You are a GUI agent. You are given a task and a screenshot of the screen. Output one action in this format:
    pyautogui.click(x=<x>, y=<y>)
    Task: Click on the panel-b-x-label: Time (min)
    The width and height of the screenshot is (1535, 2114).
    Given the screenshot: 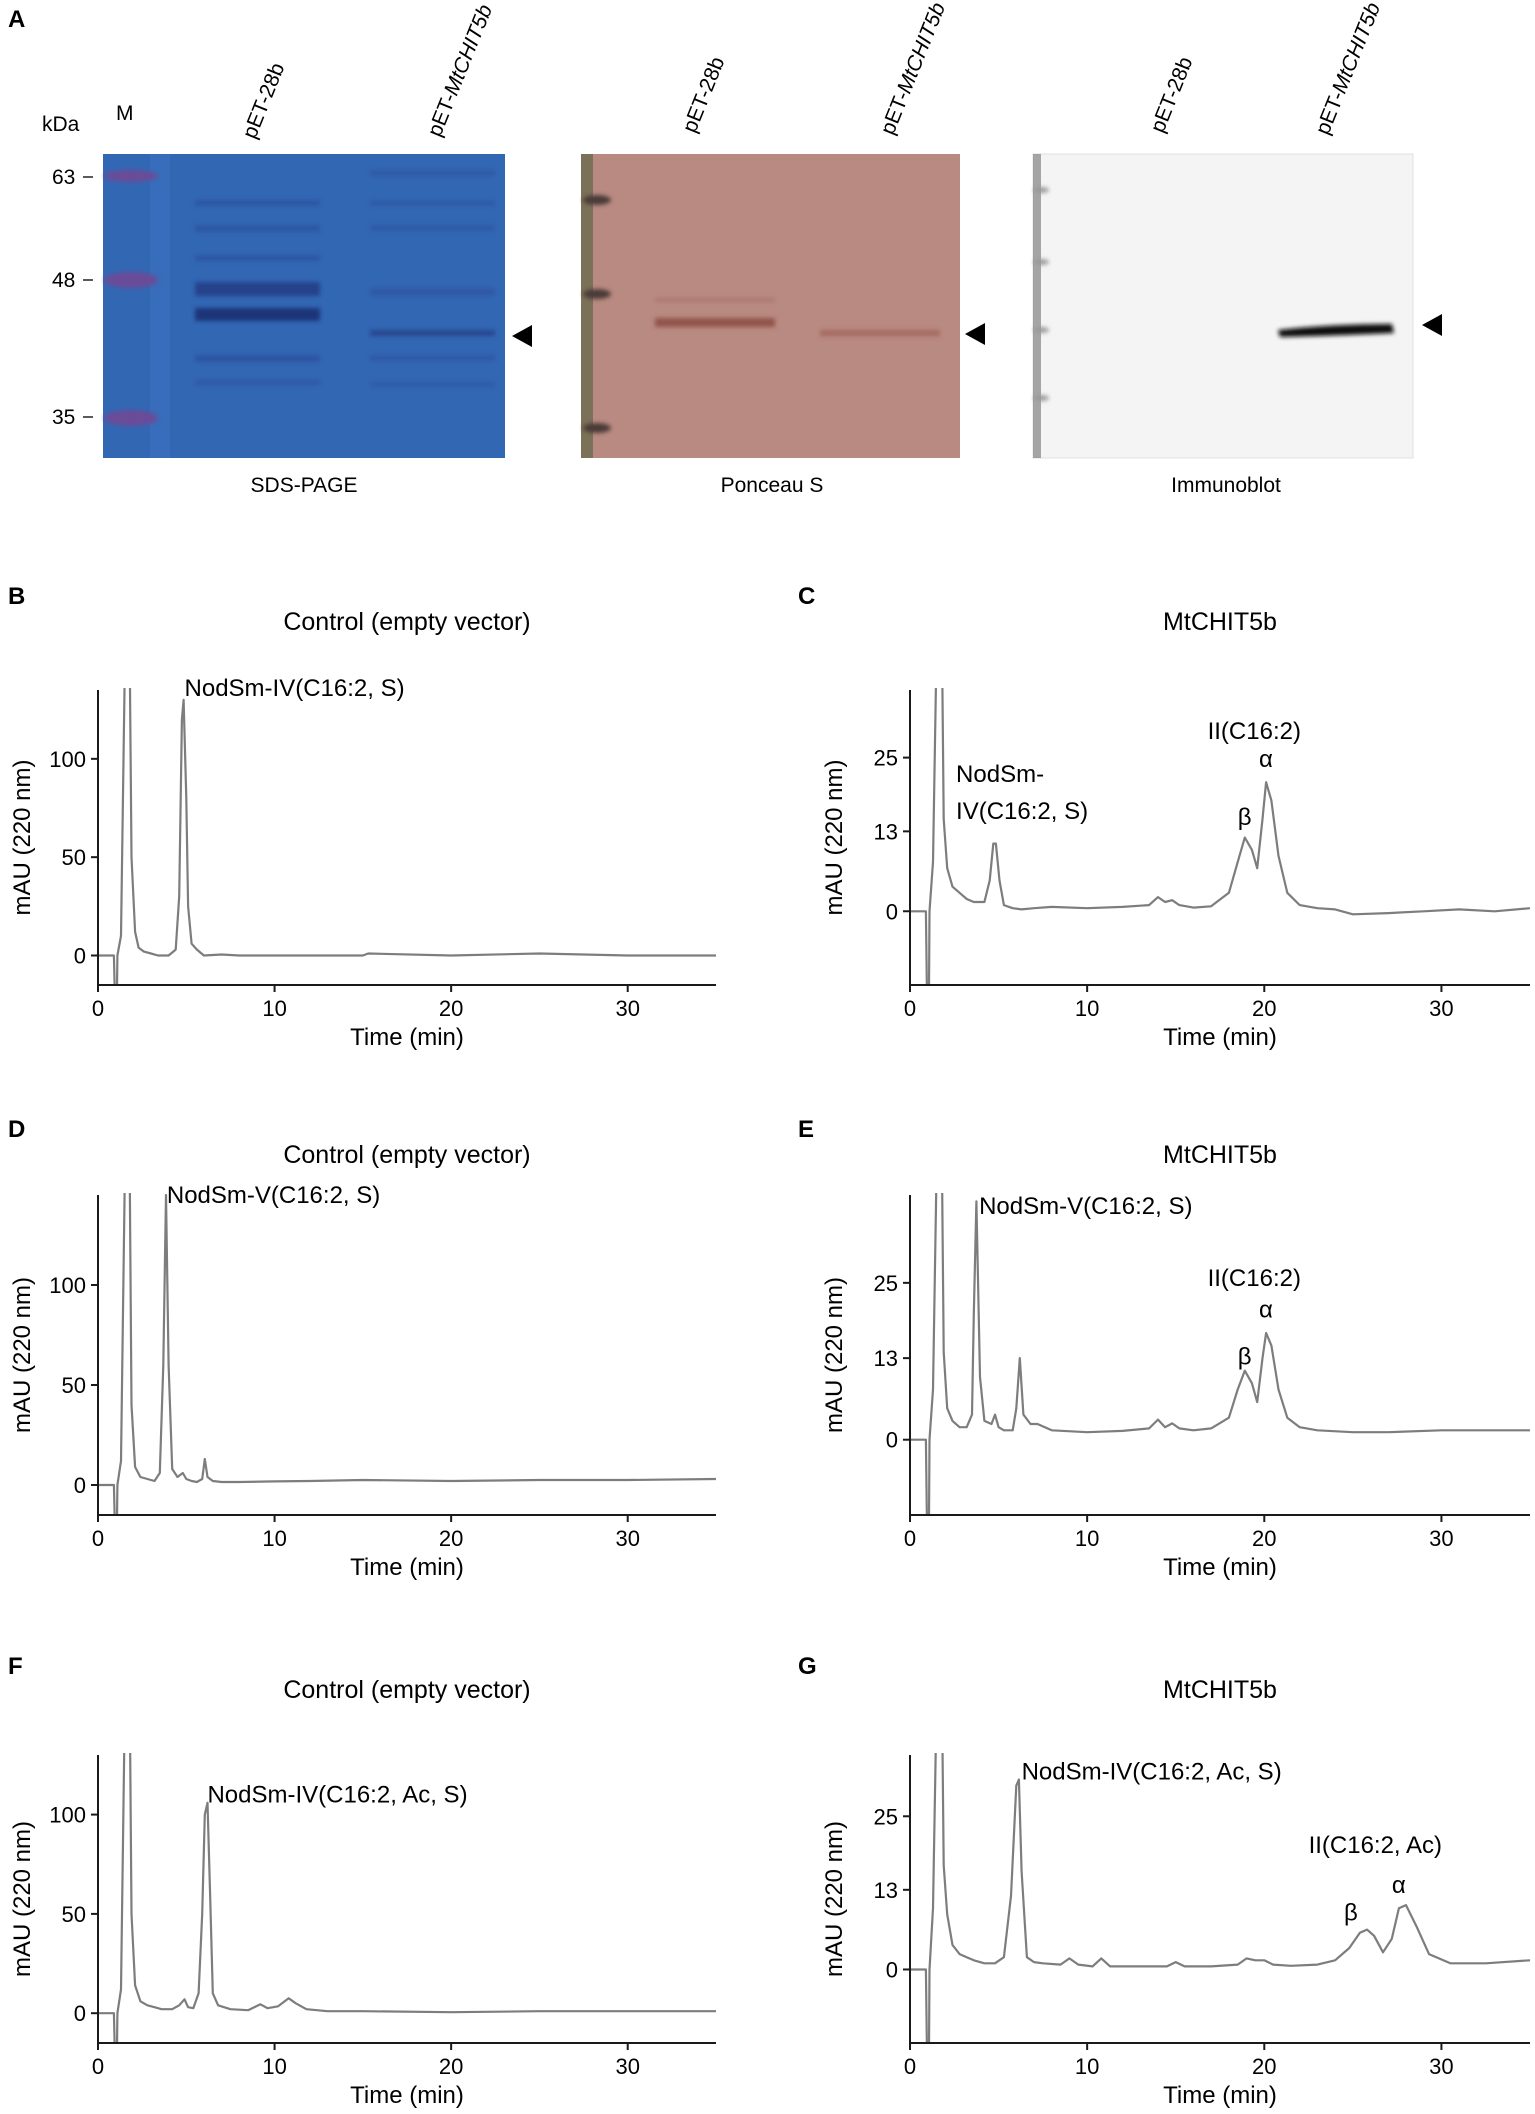 What is the action you would take?
    pyautogui.click(x=407, y=1037)
    